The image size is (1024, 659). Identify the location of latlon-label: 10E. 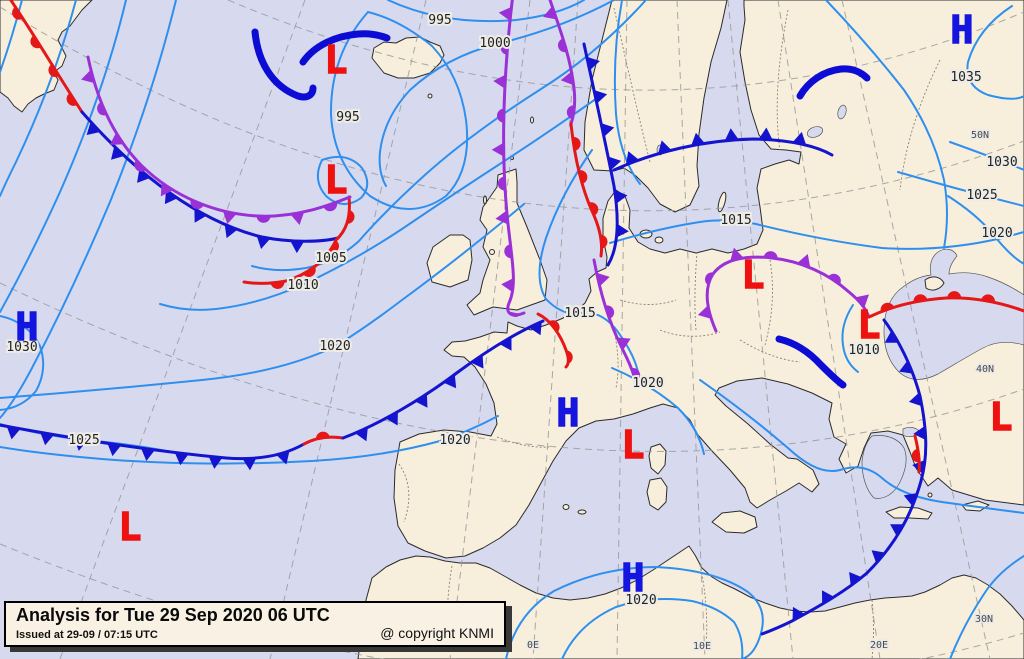
(702, 646).